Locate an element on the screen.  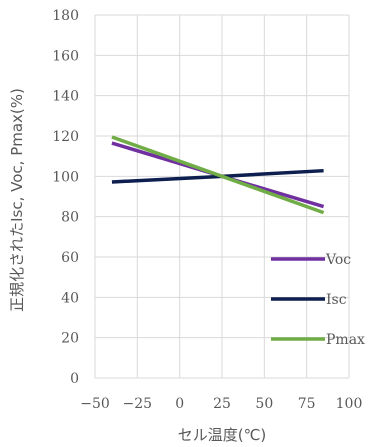
y-tick-label: 160 is located at coordinates (65, 56).